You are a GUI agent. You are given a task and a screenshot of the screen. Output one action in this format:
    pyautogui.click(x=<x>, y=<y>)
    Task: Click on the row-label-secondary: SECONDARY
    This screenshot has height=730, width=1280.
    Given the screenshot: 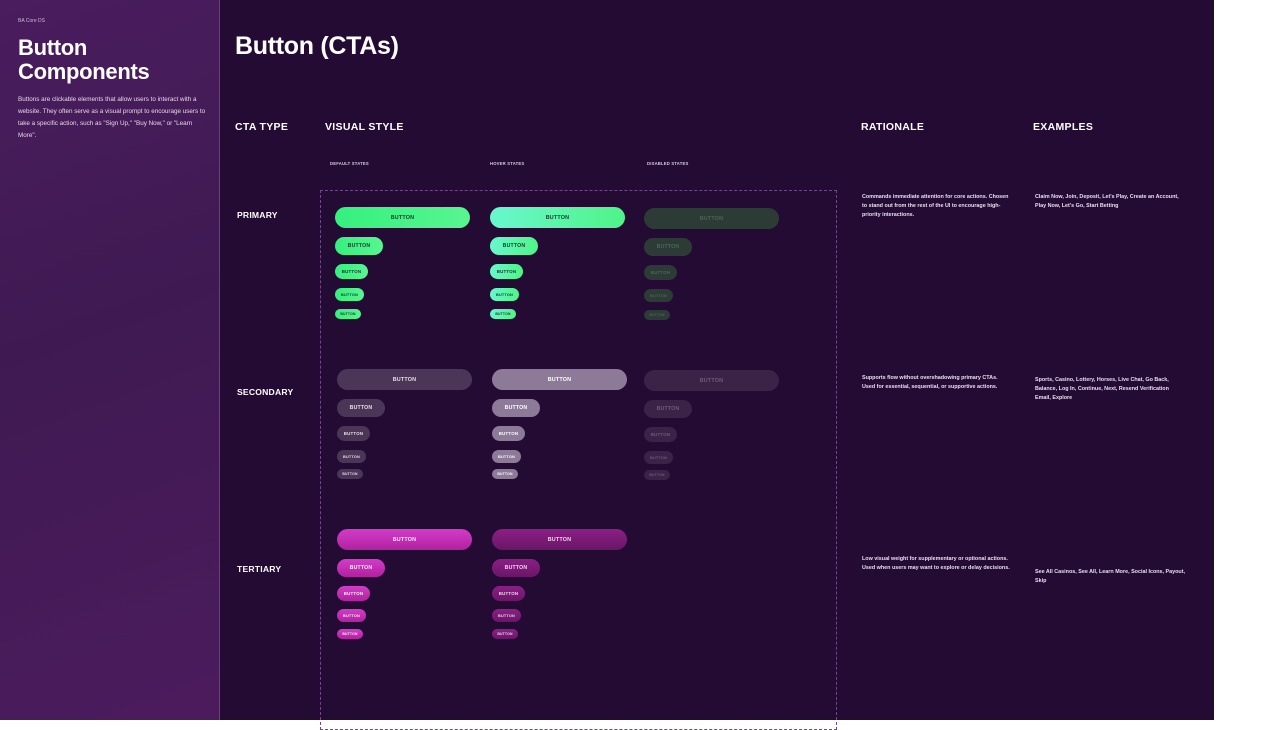 What is the action you would take?
    pyautogui.click(x=265, y=392)
    